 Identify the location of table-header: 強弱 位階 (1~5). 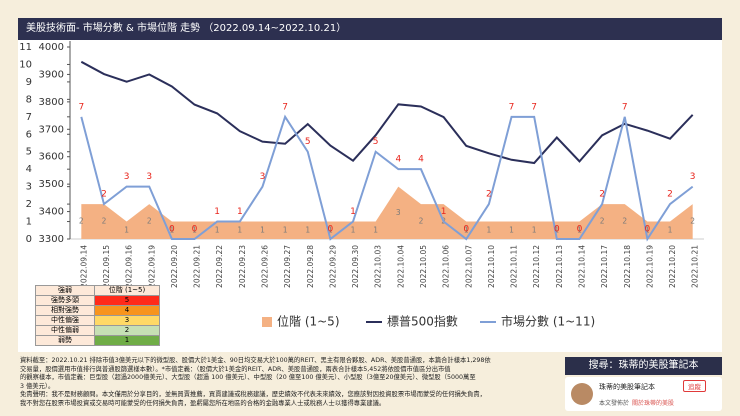
(97, 290).